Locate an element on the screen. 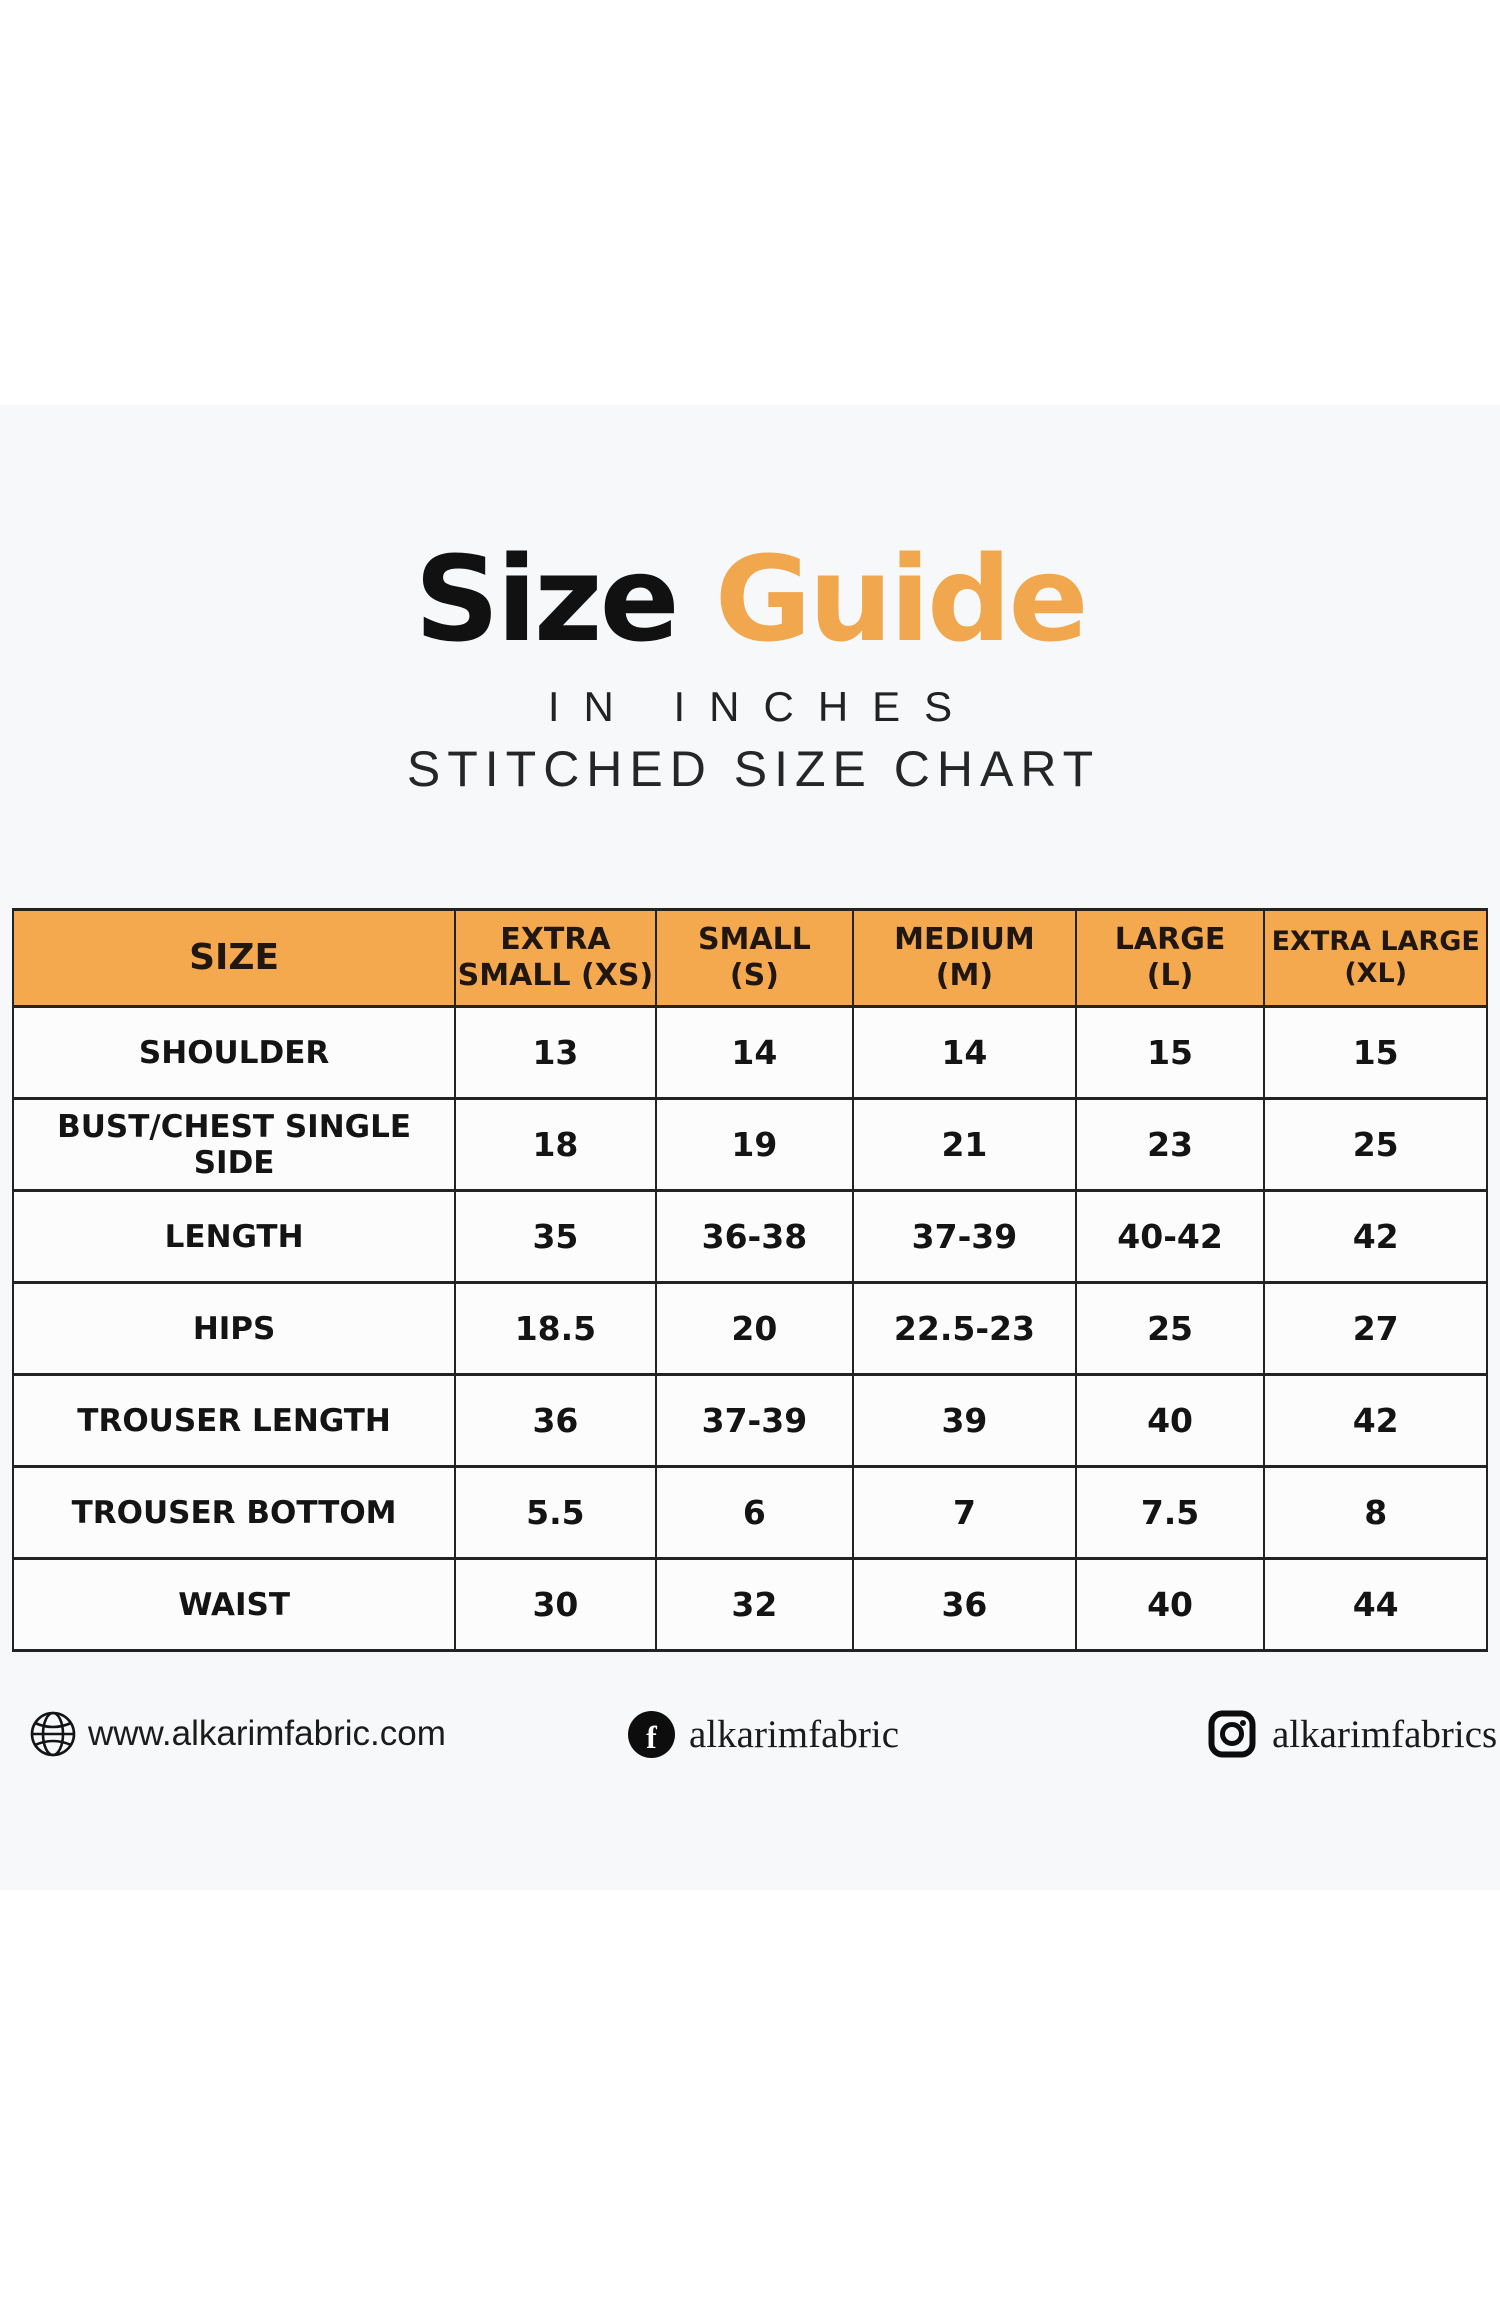 This screenshot has width=1500, height=2300. table-row: BUST/CHEST SINGLE SIDE 18 19 21 23 25 is located at coordinates (749, 1144).